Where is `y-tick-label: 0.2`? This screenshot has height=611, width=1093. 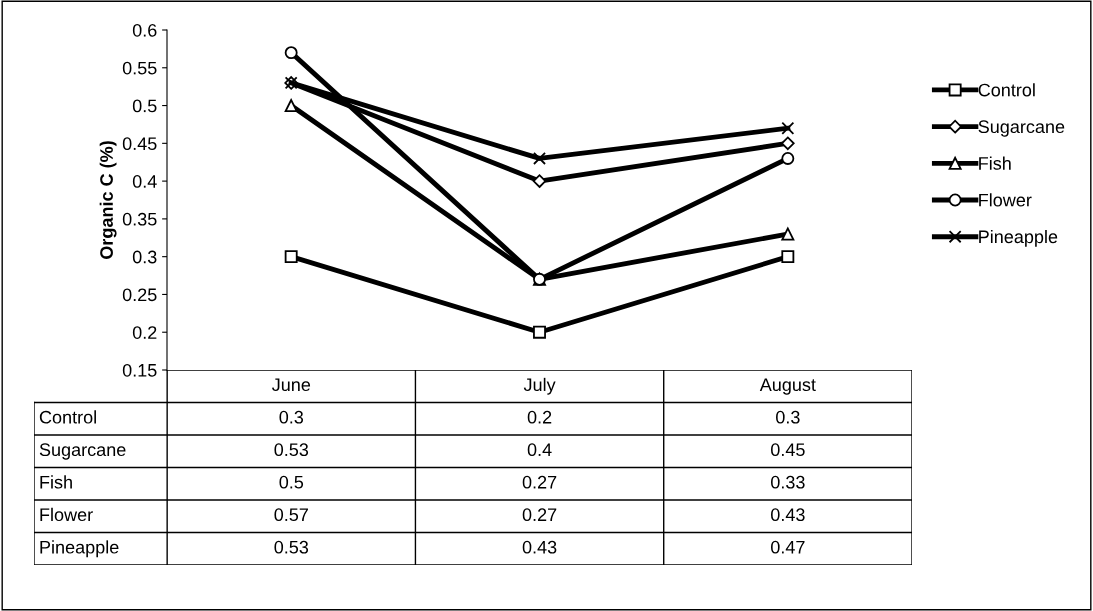
y-tick-label: 0.2 is located at coordinates (144, 332).